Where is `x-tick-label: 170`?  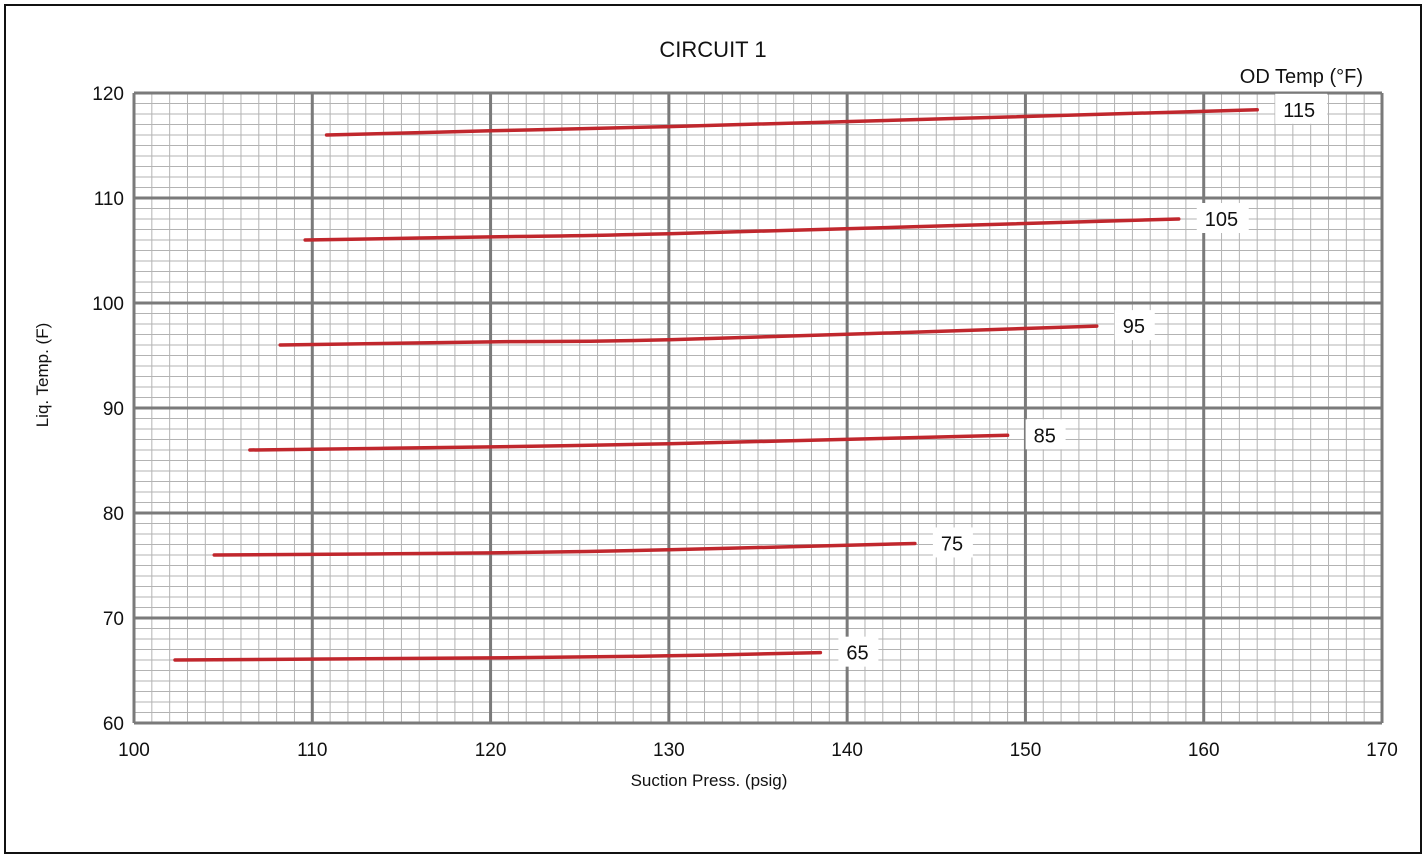 x-tick-label: 170 is located at coordinates (1382, 750).